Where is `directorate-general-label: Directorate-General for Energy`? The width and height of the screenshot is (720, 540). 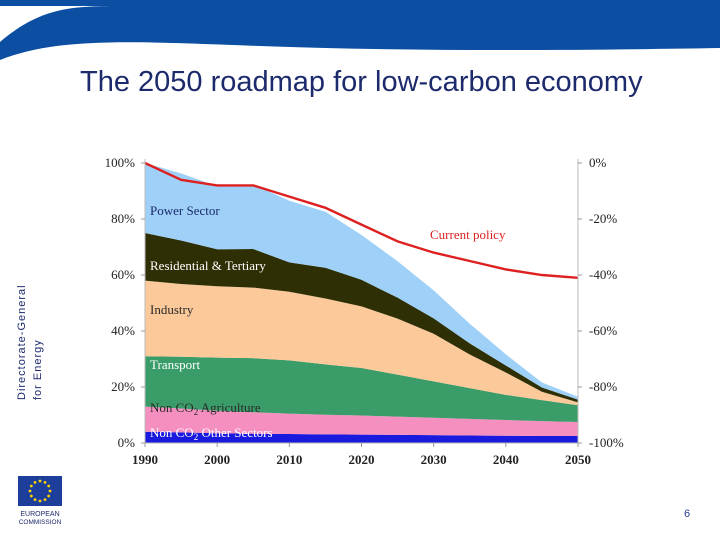
directorate-general-label: Directorate-General for Energy is located at coordinates (44, 340).